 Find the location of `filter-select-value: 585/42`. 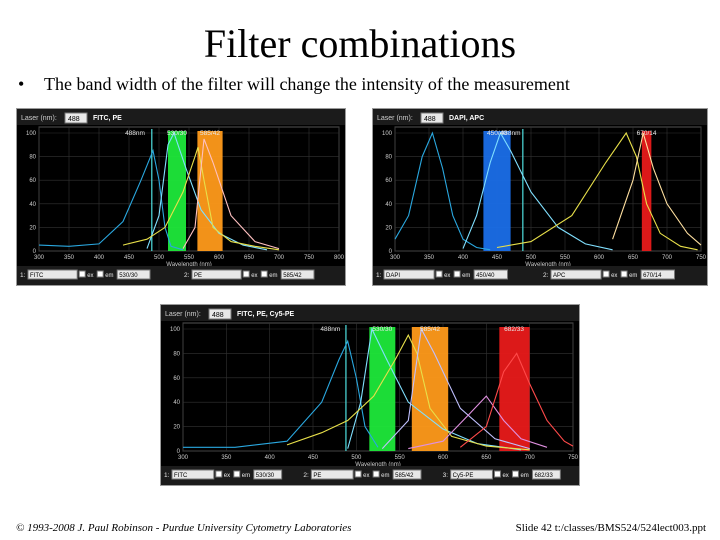

filter-select-value: 585/42 is located at coordinates (292, 276).